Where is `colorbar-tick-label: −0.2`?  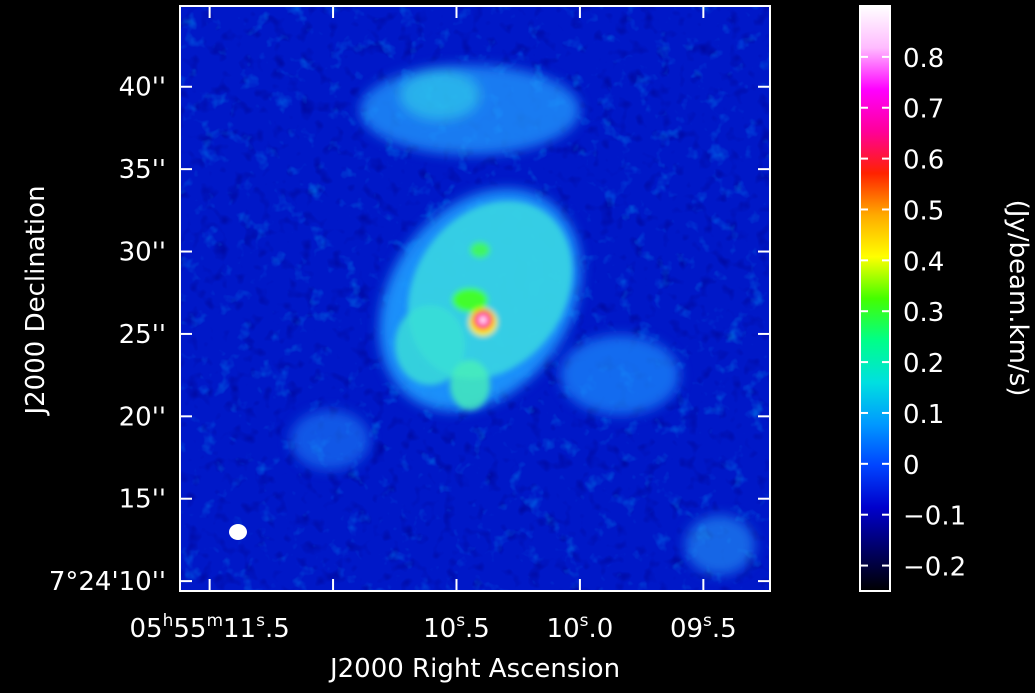
colorbar-tick-label: −0.2 is located at coordinates (934, 568).